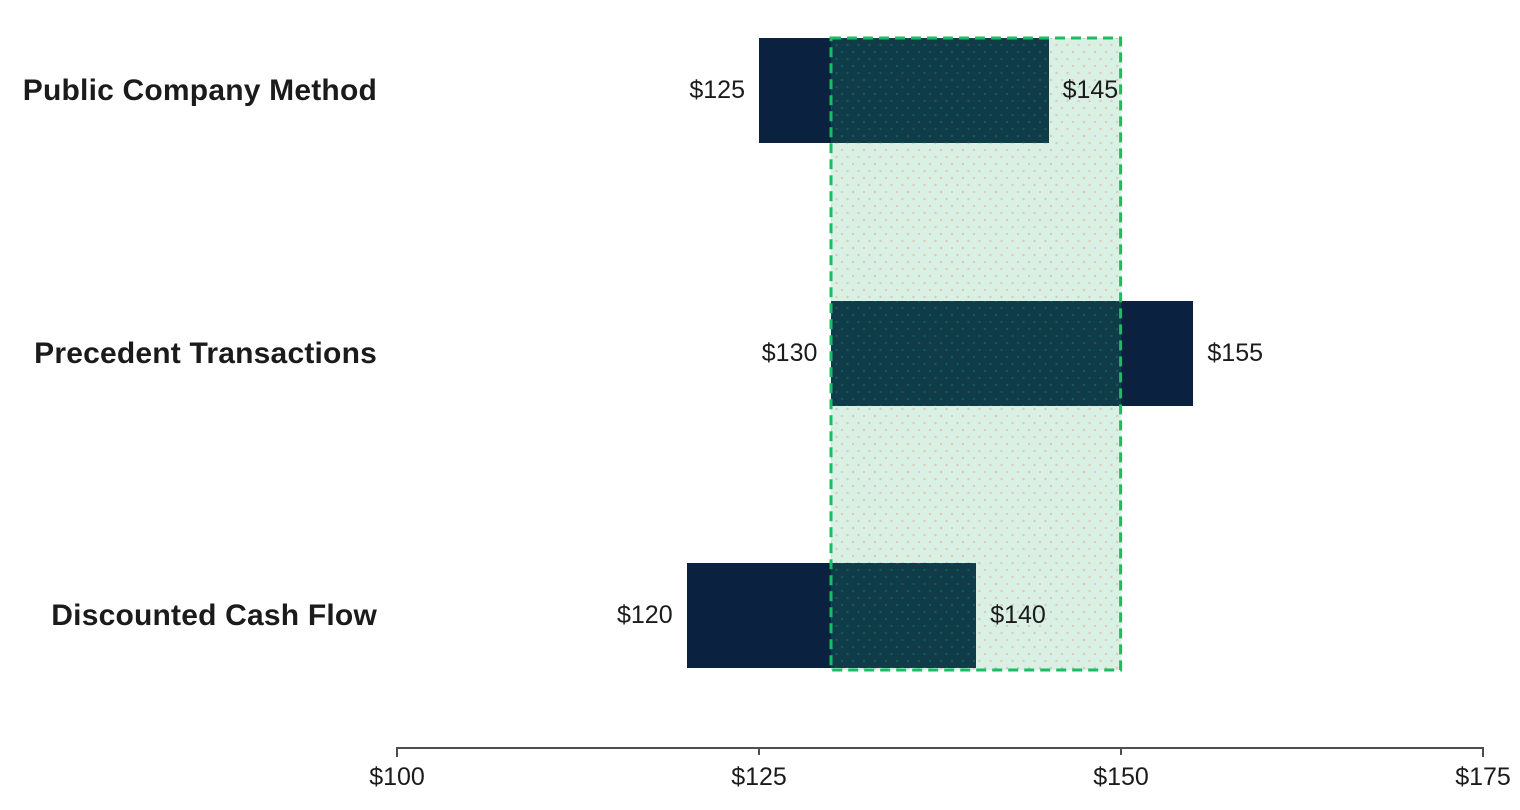  Describe the element at coordinates (1483, 777) in the screenshot. I see `x-axis-tick-label: $175` at that location.